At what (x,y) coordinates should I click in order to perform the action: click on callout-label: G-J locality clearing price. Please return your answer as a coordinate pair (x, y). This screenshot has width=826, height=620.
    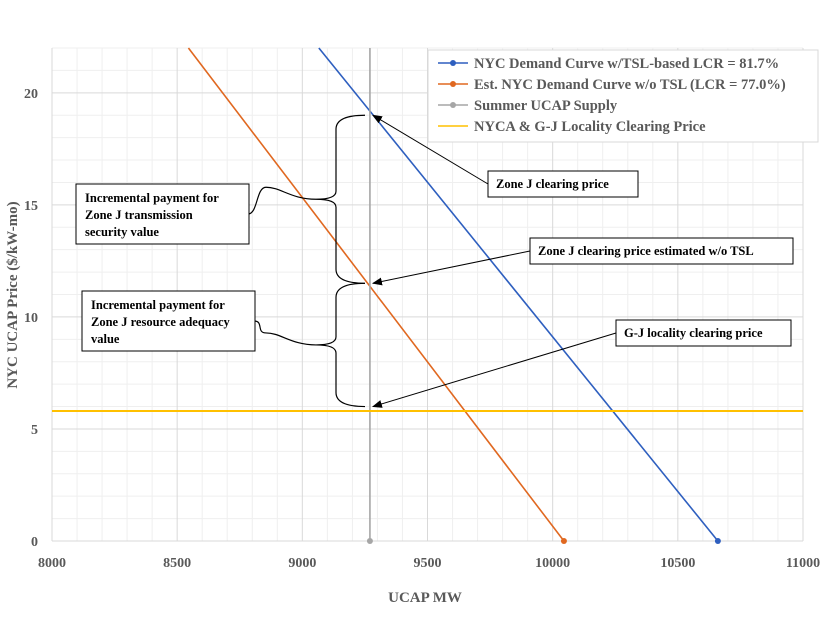
    Looking at the image, I should click on (693, 333).